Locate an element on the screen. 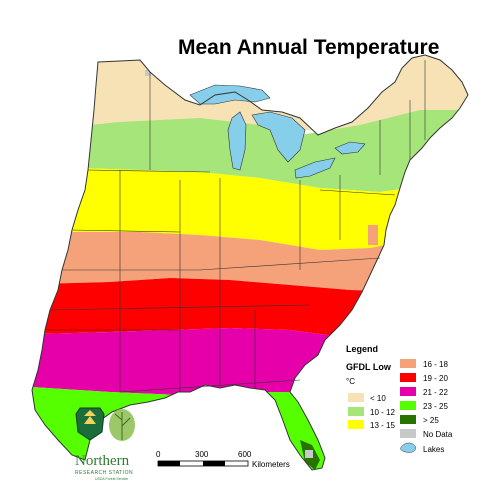 The height and width of the screenshot is (500, 500). logo-sub: RESEARCH STATION is located at coordinates (104, 473).